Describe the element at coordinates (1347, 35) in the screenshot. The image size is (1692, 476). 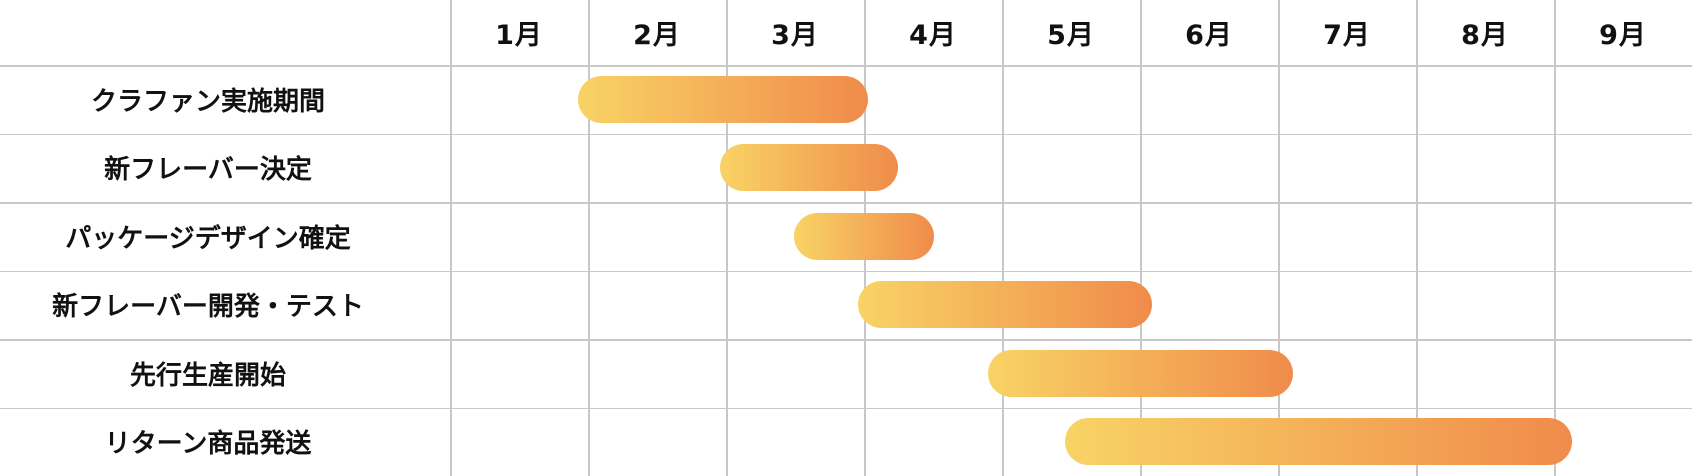
I see `month-label: 7月` at that location.